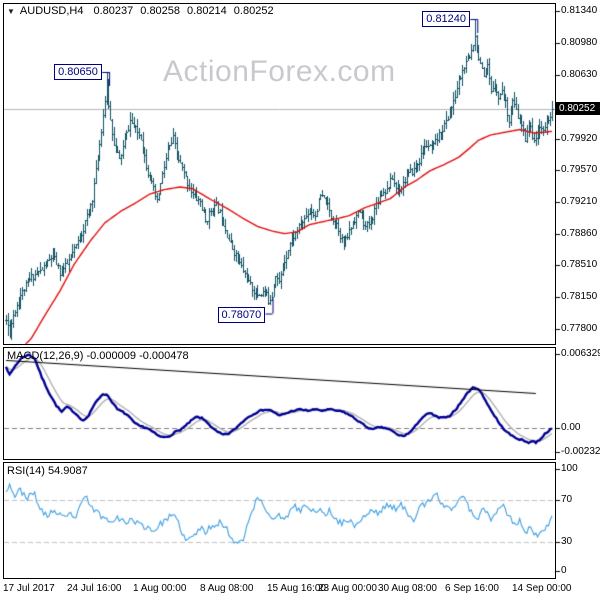  What do you see at coordinates (579, 138) in the screenshot?
I see `price-axis-label: 0.79920` at bounding box center [579, 138].